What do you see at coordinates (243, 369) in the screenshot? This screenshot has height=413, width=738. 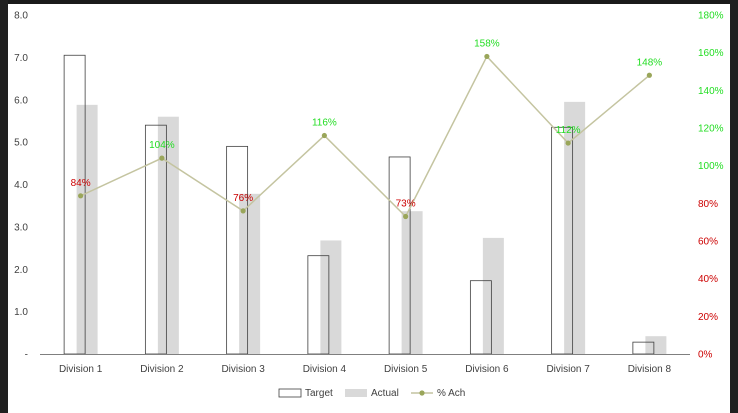 I see `x-axis-category-label: Division 3` at bounding box center [243, 369].